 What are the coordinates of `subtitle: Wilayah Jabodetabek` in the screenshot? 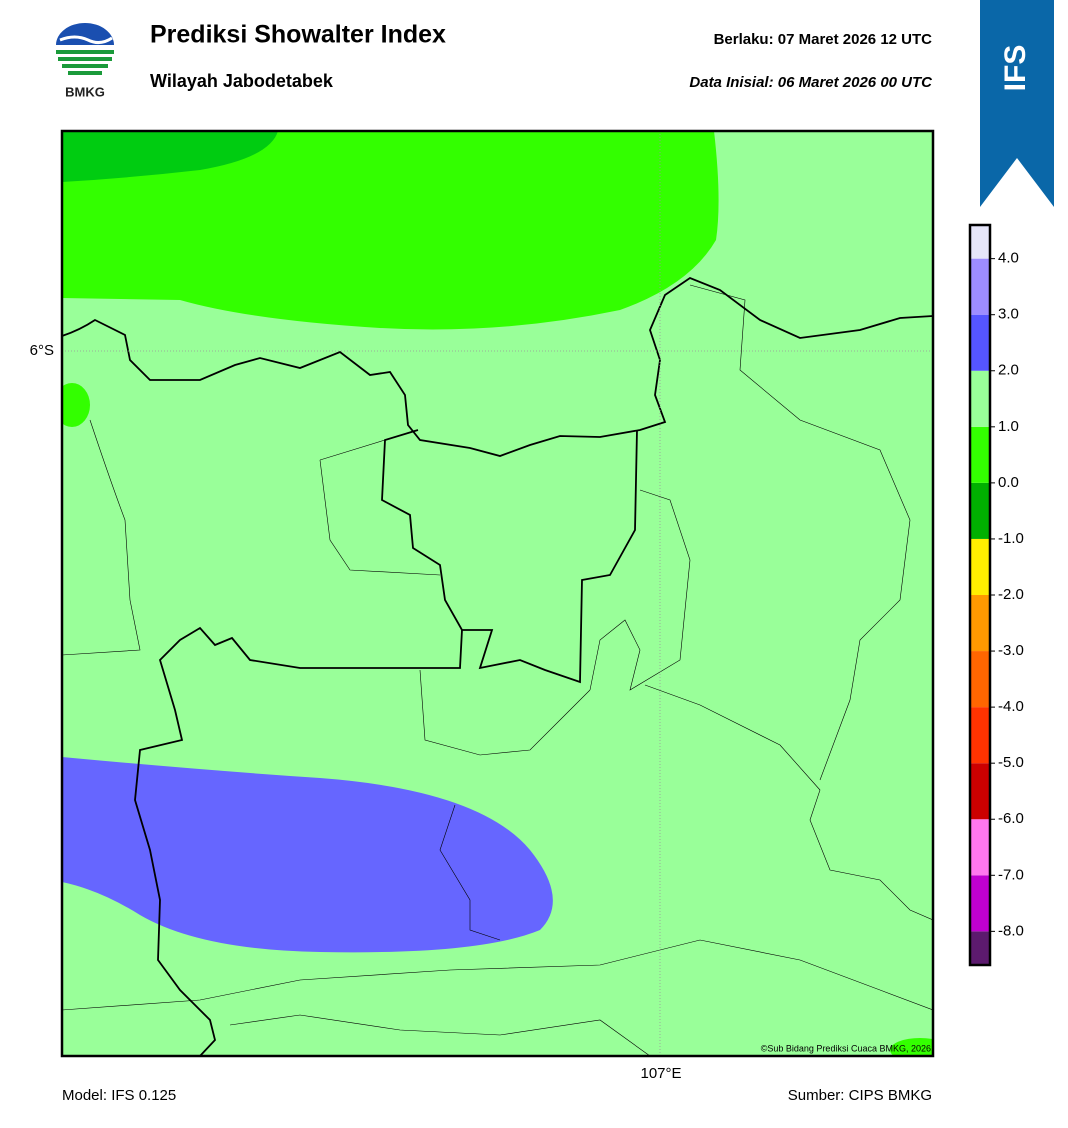 It's located at (242, 81).